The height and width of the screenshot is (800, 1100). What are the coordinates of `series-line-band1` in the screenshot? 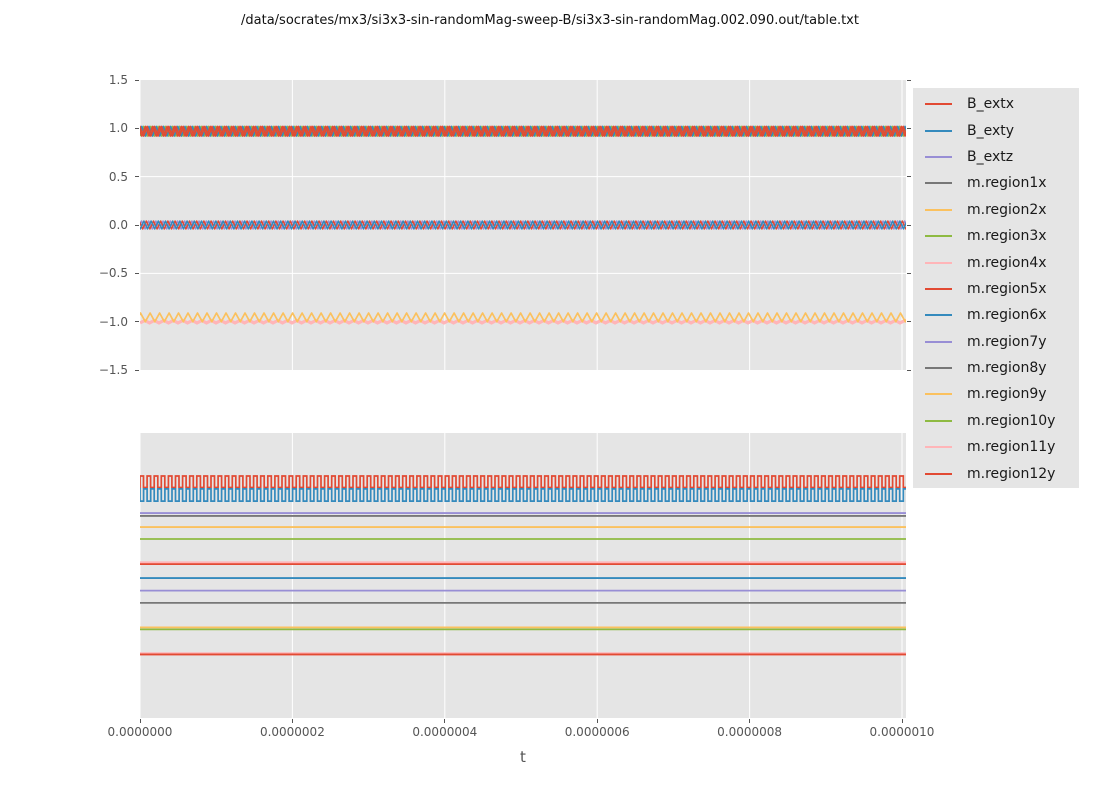 It's located at (523, 225).